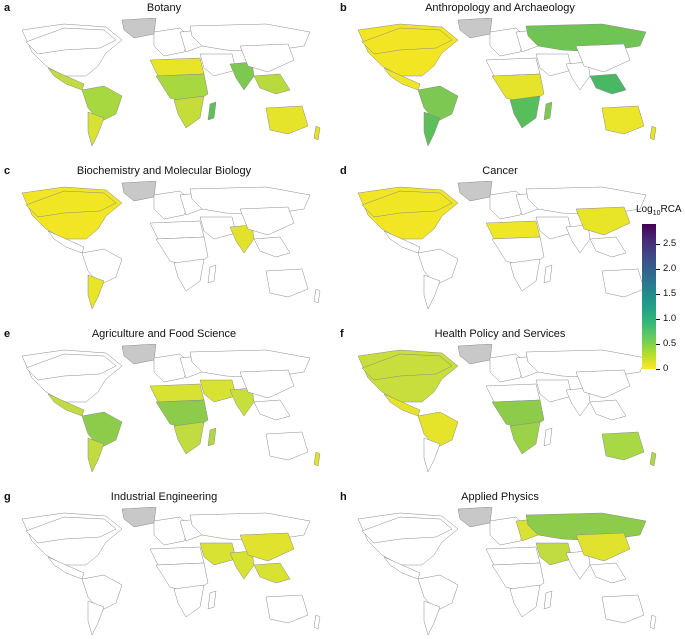  I want to click on colorbar-tick-label: 0.5, so click(670, 343).